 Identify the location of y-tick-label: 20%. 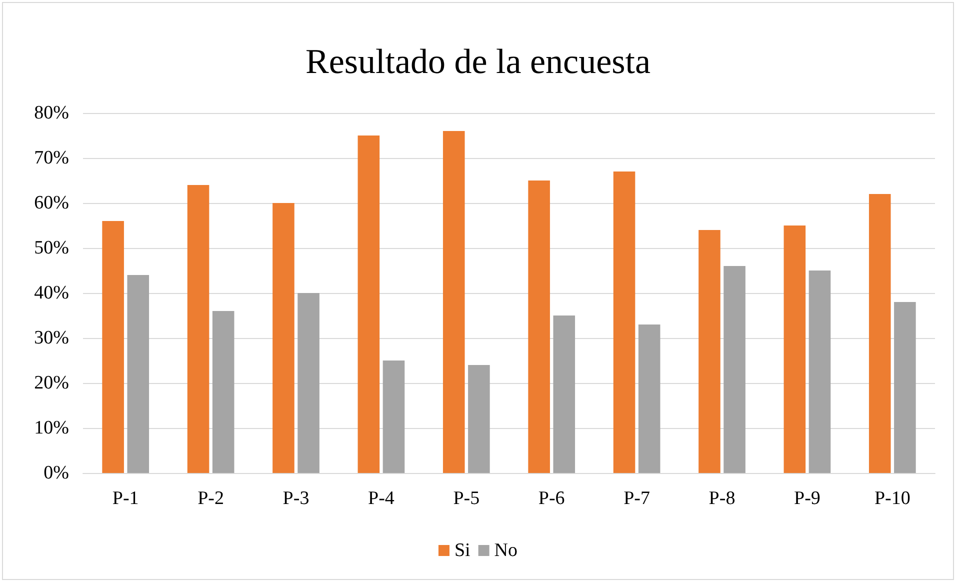
(52, 383).